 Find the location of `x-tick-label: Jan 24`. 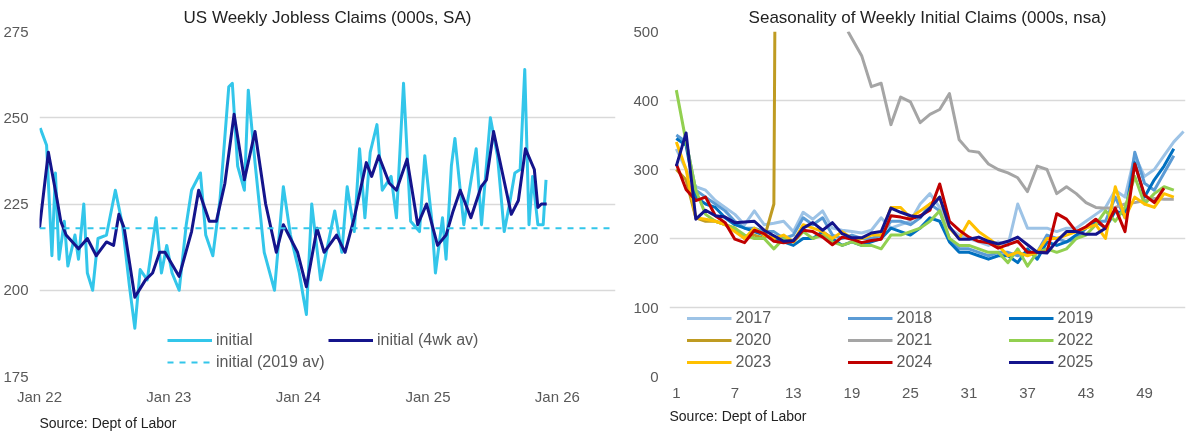

x-tick-label: Jan 24 is located at coordinates (298, 396).